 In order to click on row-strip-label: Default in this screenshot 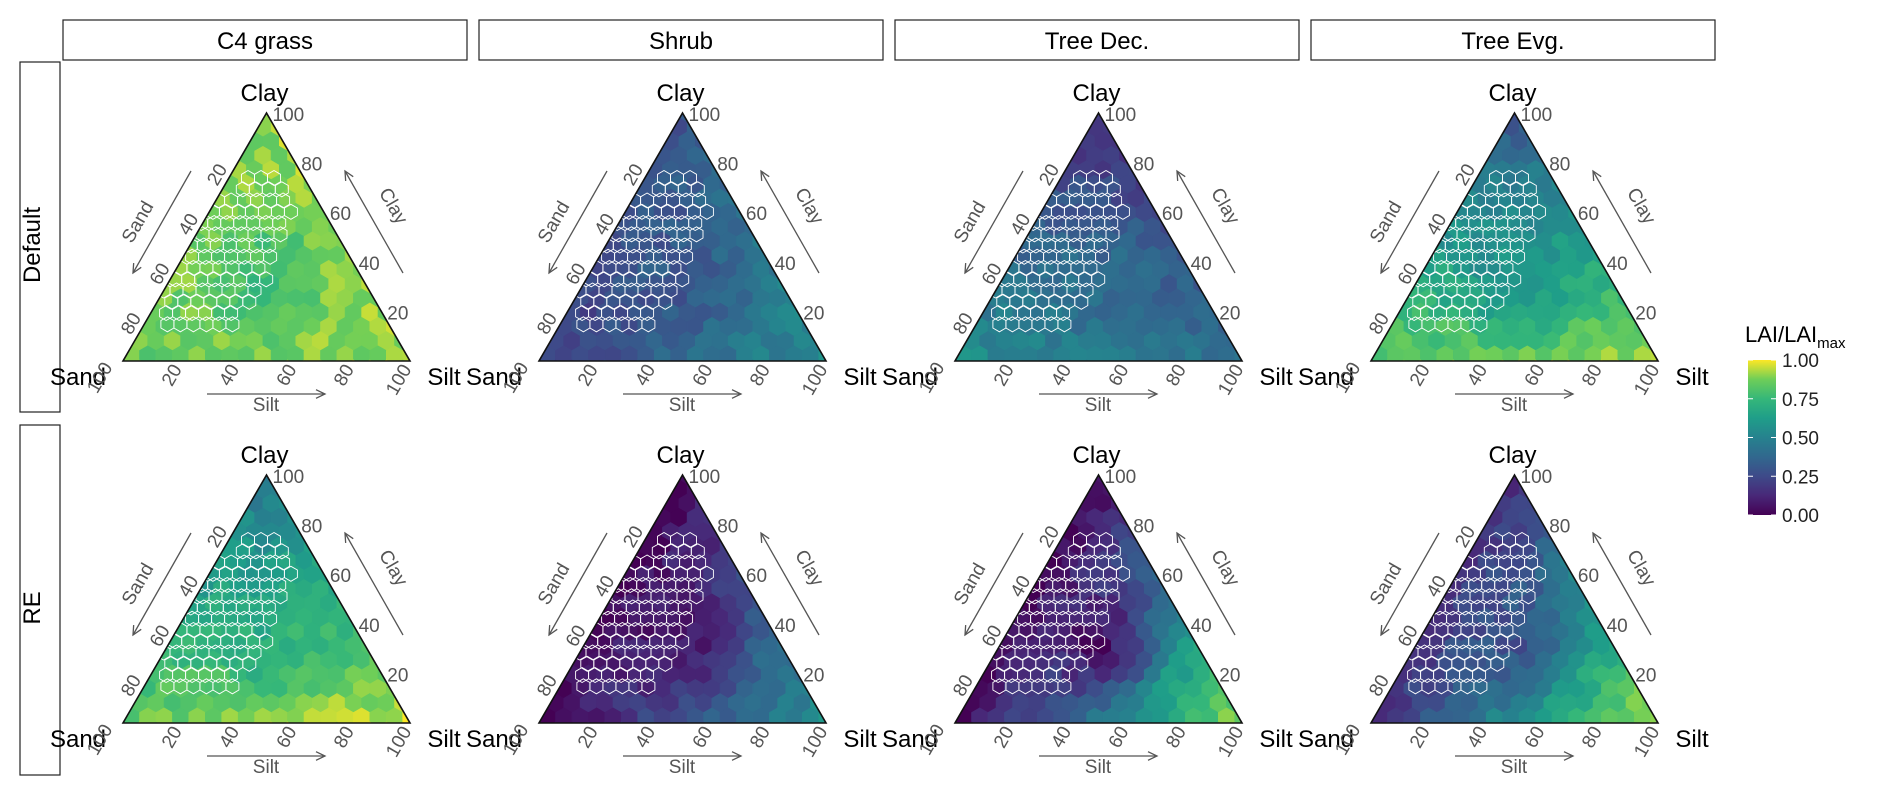, I will do `click(32, 245)`.